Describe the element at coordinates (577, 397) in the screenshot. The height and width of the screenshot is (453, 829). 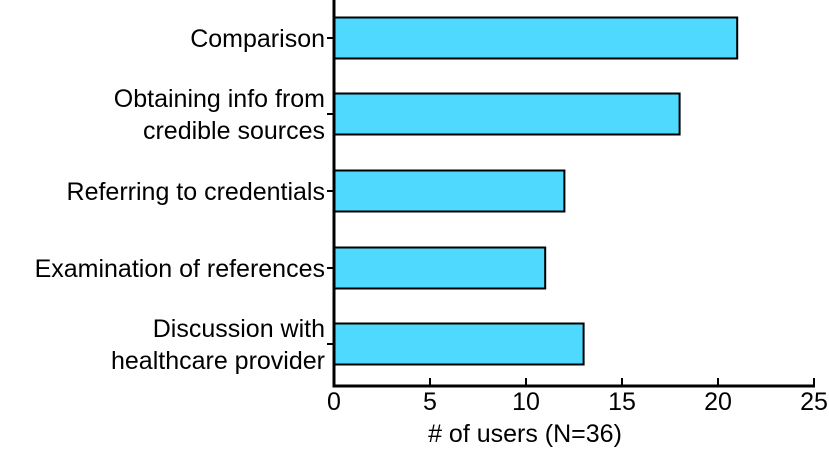
I see `x-ticks-group: 0 5 10 15 20 25` at that location.